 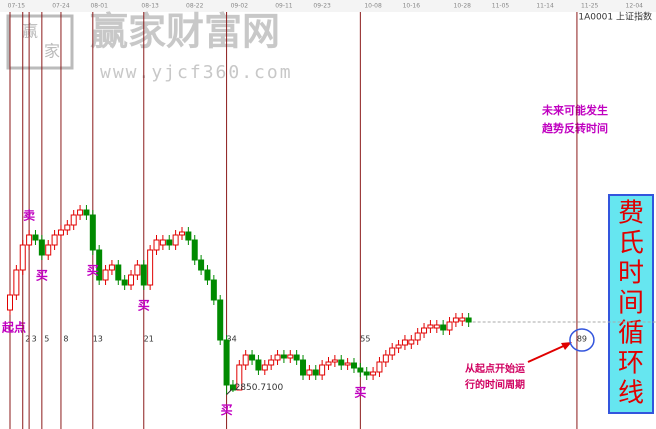 What do you see at coordinates (635, 6) in the screenshot?
I see `x-tick-label: 12-04` at bounding box center [635, 6].